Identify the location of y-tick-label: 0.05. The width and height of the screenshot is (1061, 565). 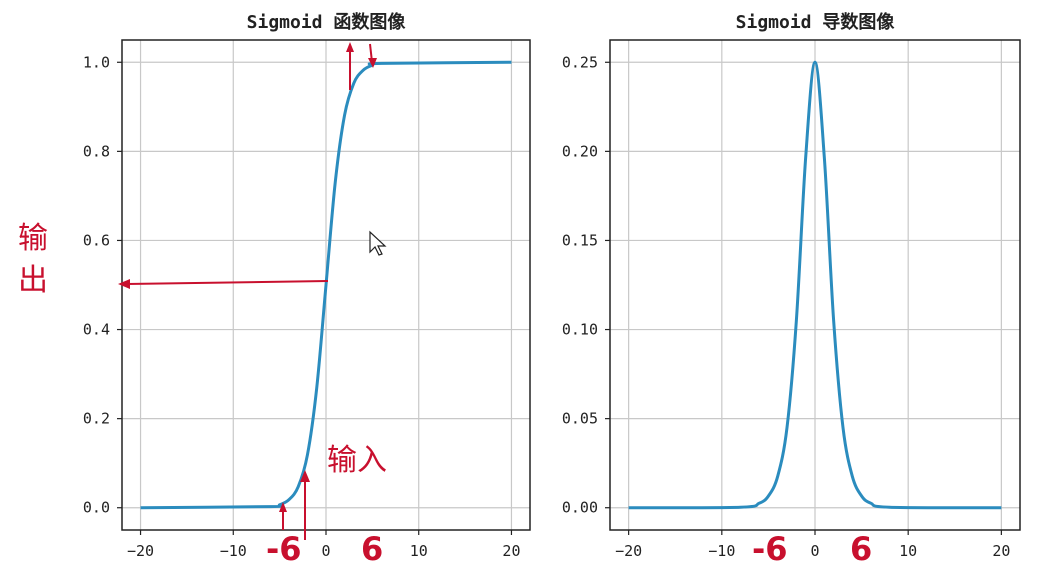
(580, 419).